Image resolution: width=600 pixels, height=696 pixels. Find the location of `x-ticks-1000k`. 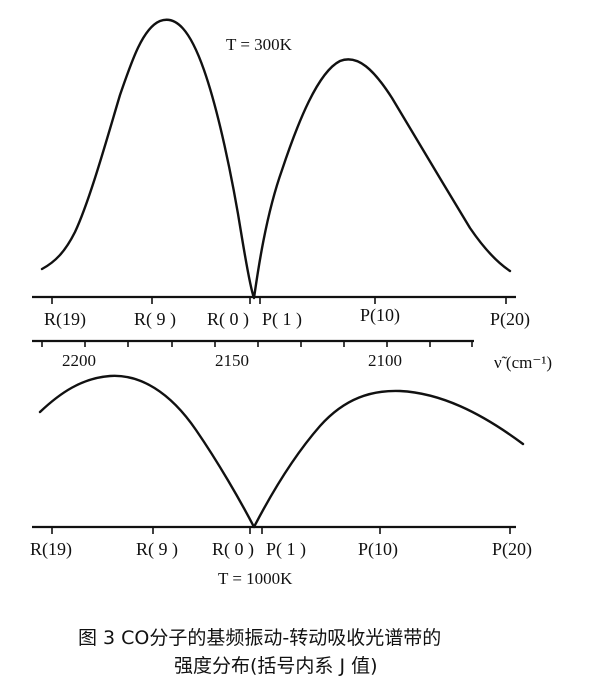

x-ticks-1000k is located at coordinates (281, 530).